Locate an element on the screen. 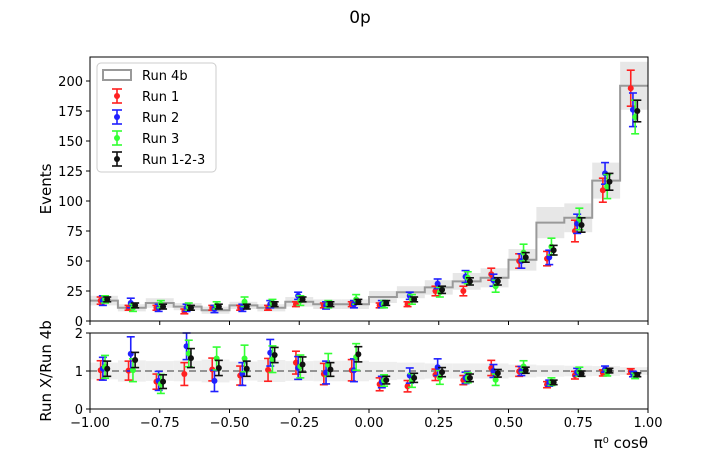 The height and width of the screenshot is (468, 720). main-ytick-label-0: 0 is located at coordinates (79, 322).